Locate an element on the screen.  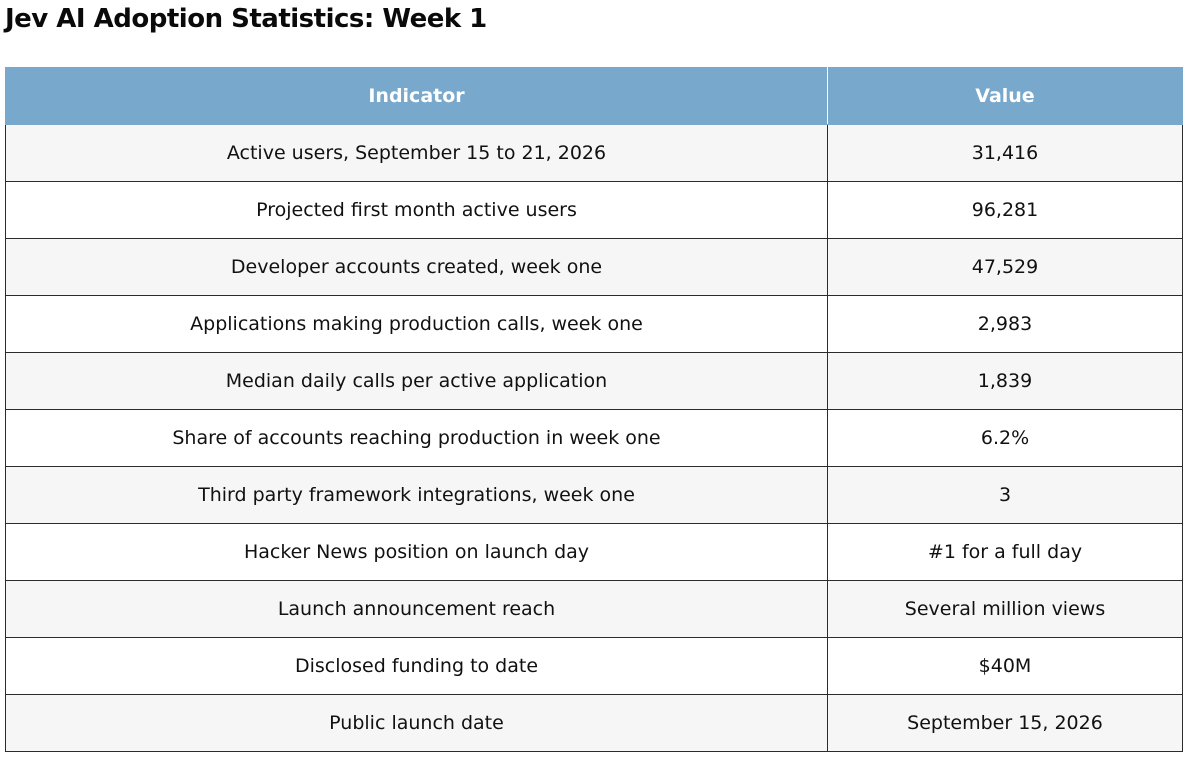
value-cell: $40M is located at coordinates (1005, 666).